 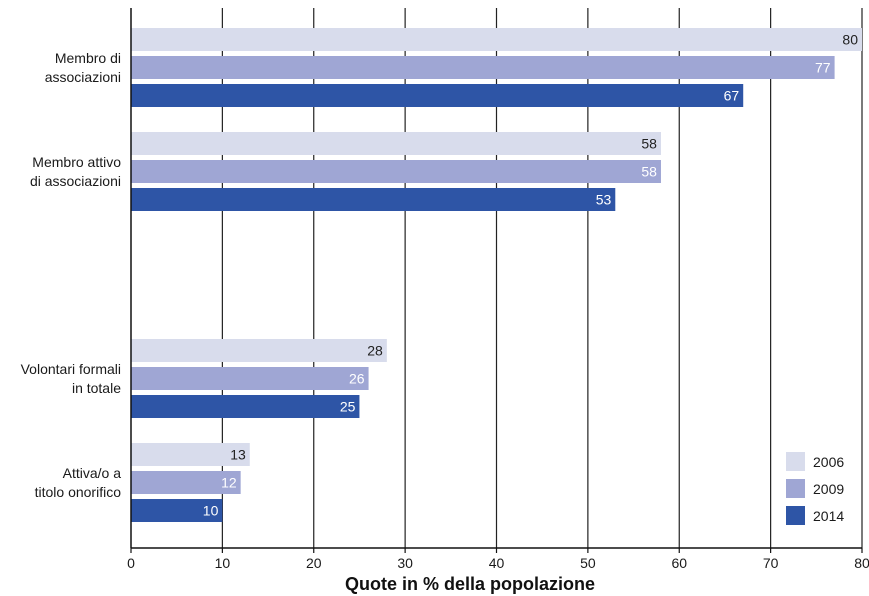 What do you see at coordinates (679, 563) in the screenshot?
I see `tick-label: 60` at bounding box center [679, 563].